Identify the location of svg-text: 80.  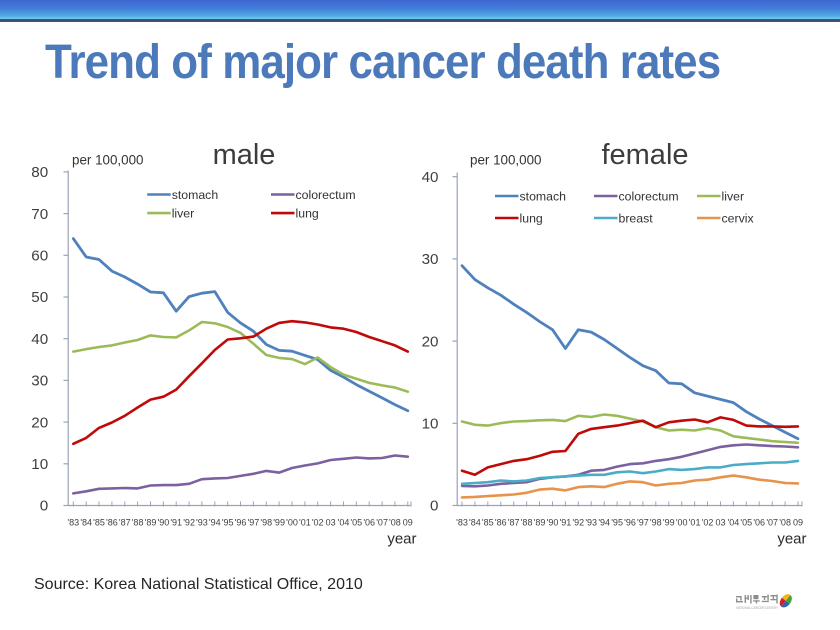
(39, 172).